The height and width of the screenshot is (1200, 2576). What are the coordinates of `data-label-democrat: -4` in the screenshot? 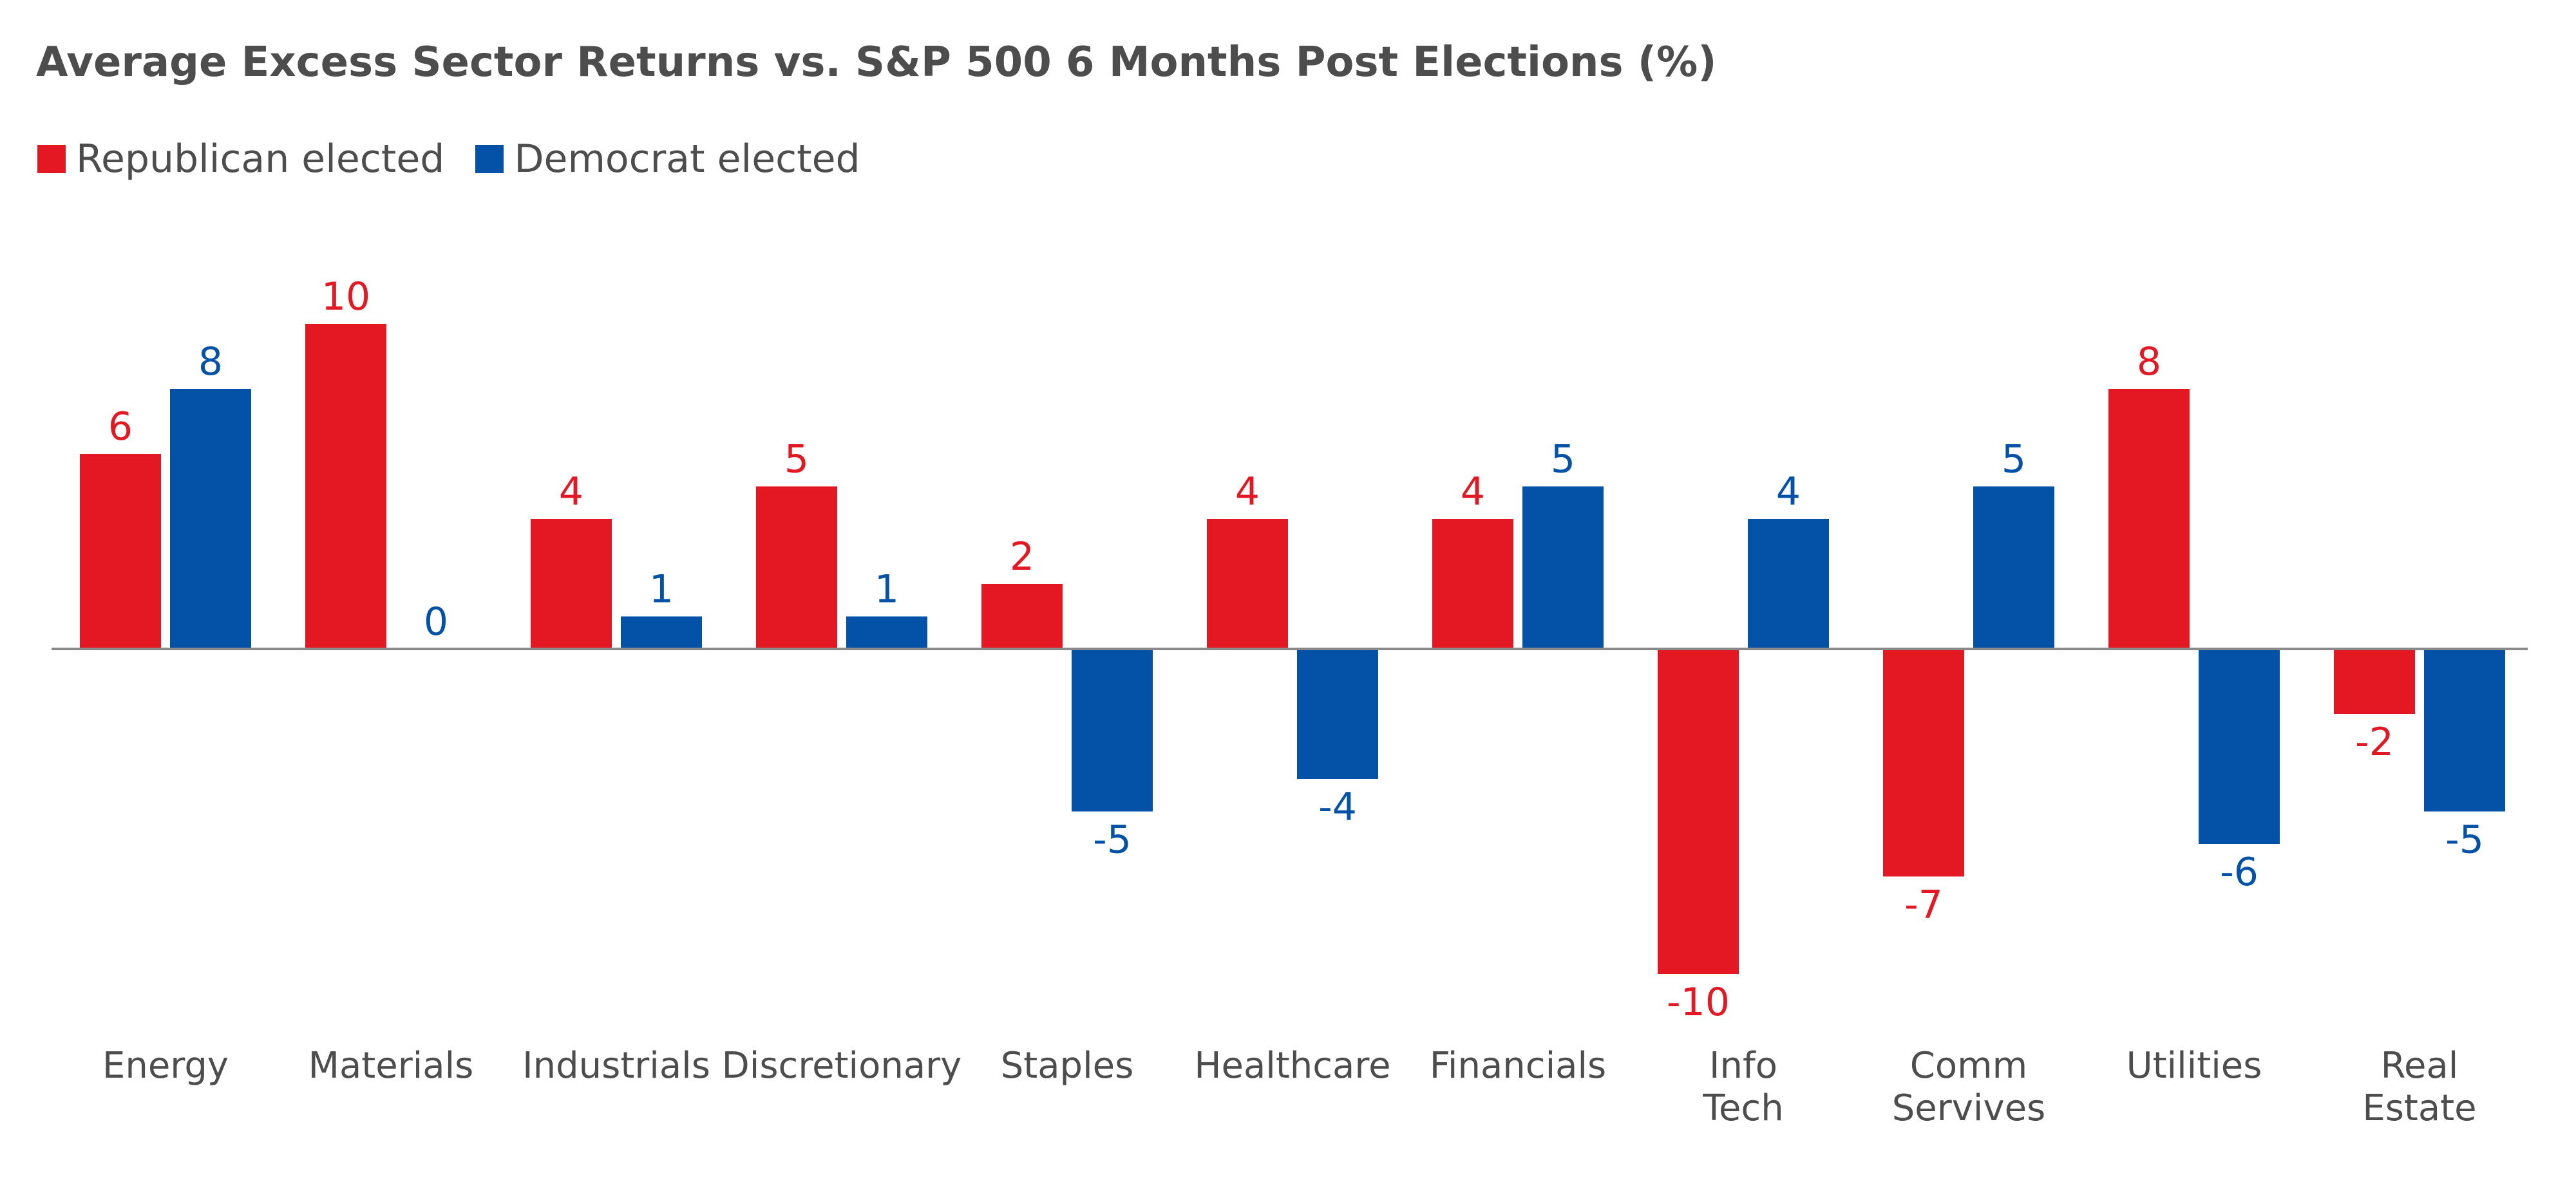 It's located at (1337, 807).